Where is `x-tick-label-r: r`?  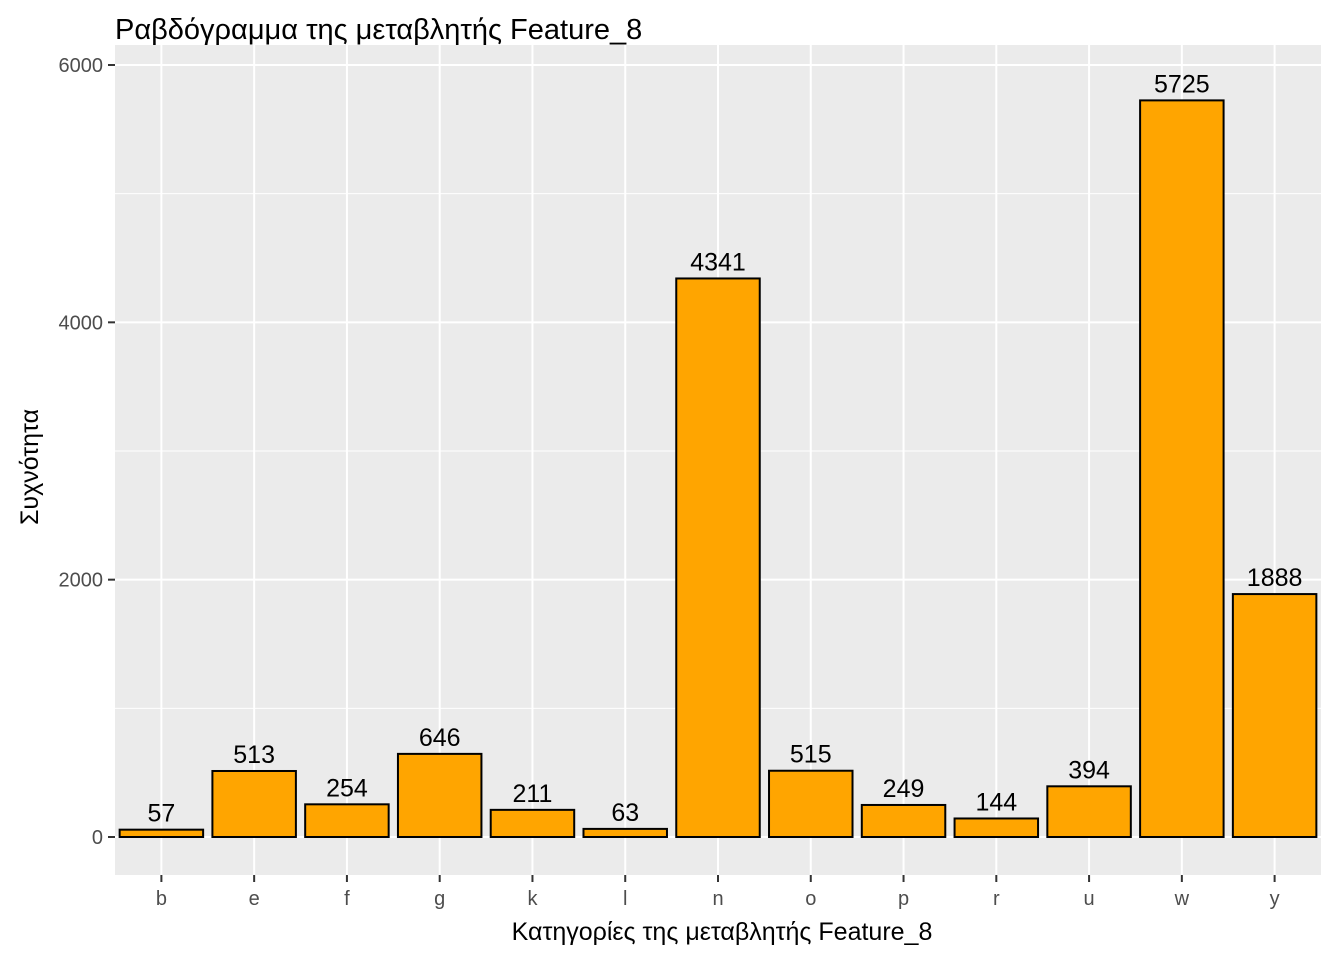
x-tick-label-r: r is located at coordinates (996, 899).